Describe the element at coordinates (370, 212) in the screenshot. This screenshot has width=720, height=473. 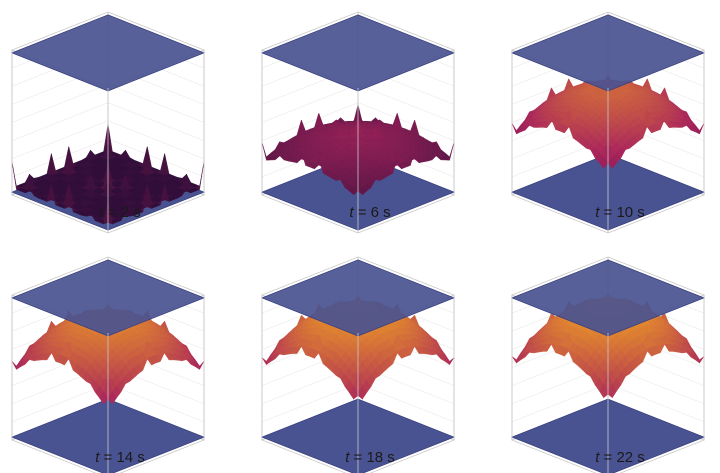
I see `panel-caption-2: t = 6 s` at that location.